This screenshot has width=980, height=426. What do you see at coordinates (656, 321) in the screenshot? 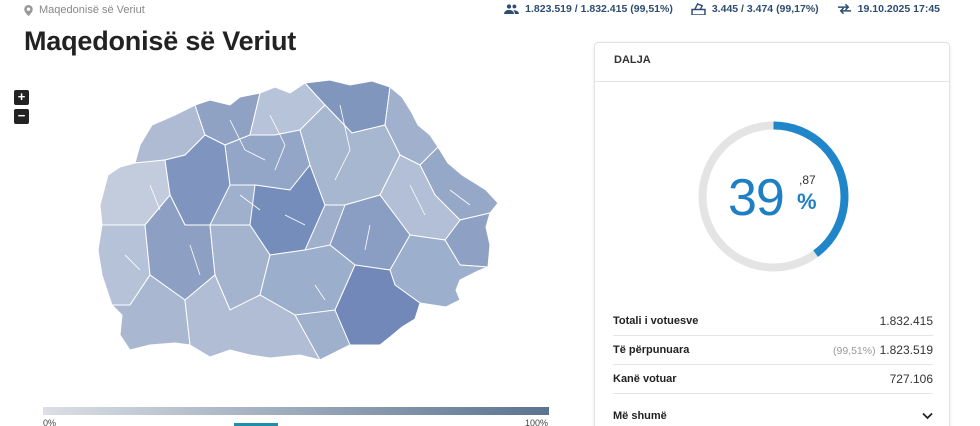
I see `stat-row-label: Totali i votuesve` at bounding box center [656, 321].